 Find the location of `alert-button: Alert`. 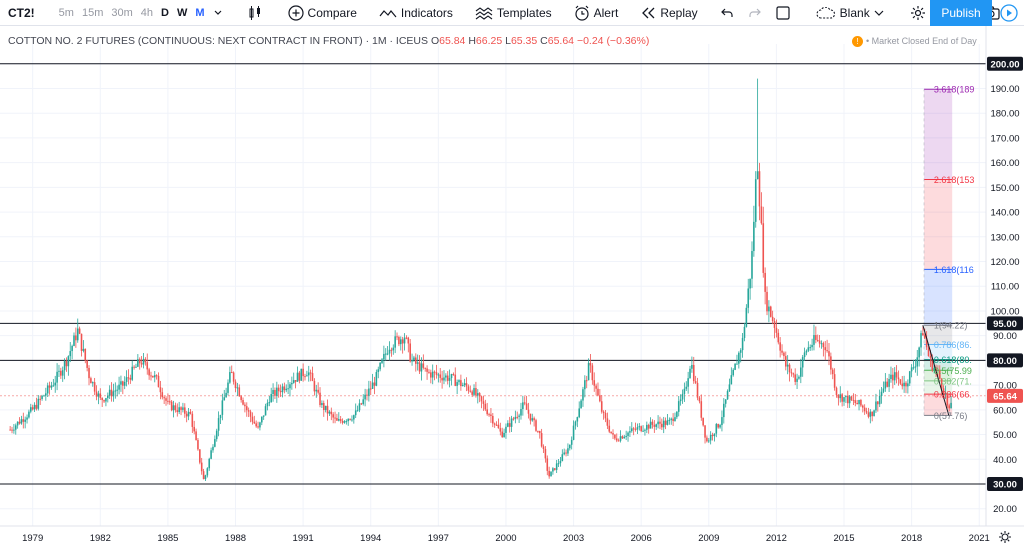

alert-button: Alert is located at coordinates (596, 13).